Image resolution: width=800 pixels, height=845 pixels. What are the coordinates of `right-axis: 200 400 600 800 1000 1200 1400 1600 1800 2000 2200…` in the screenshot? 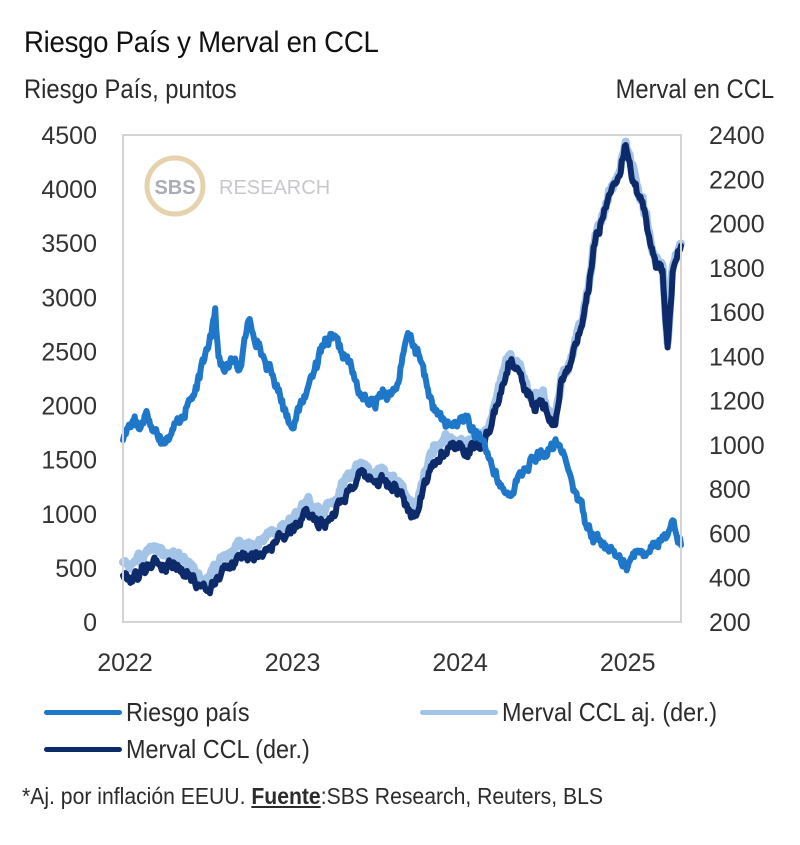 It's located at (737, 379).